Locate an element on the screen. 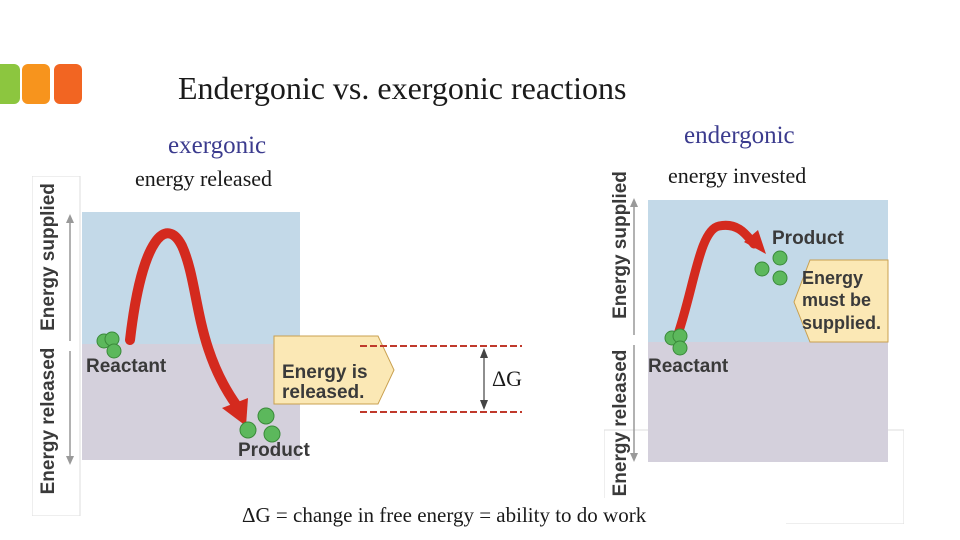  exergonic-callout-line1: Energy is is located at coordinates (325, 372).